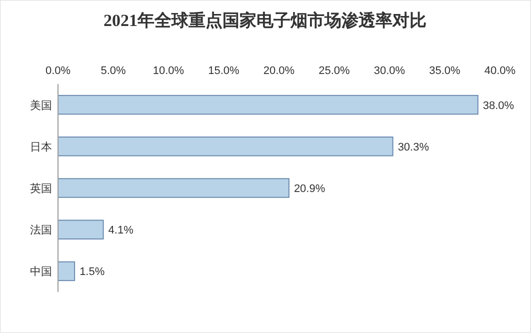 The height and width of the screenshot is (333, 531). I want to click on data-label: 1.5%, so click(92, 272).